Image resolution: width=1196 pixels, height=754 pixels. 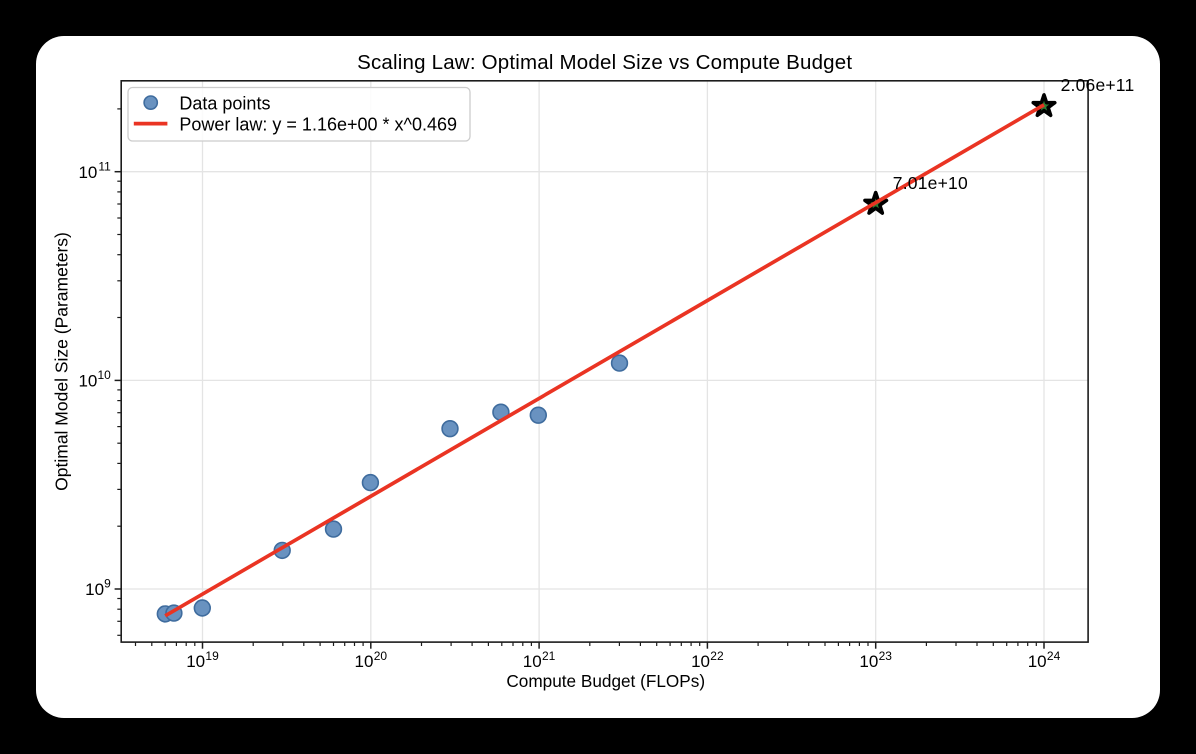 What do you see at coordinates (62, 361) in the screenshot?
I see `svg-text:Optimal Model Size (Parameters: Optimal Model Size (Parameters)` at bounding box center [62, 361].